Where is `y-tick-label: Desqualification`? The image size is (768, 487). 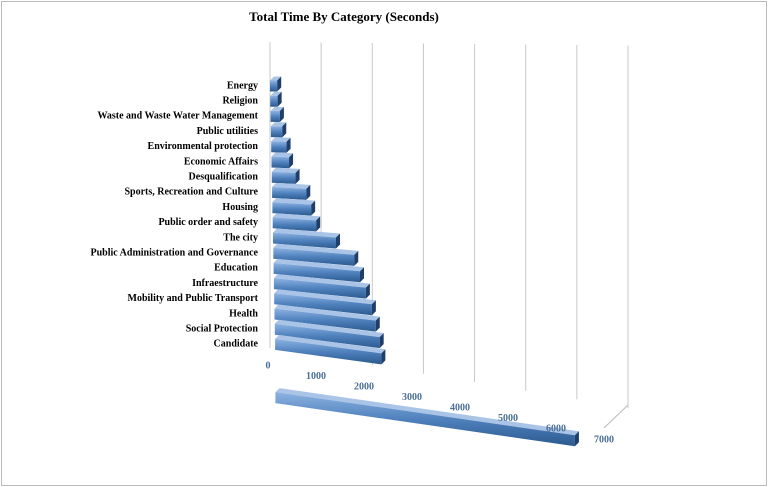
y-tick-label: Desqualification is located at coordinates (224, 176).